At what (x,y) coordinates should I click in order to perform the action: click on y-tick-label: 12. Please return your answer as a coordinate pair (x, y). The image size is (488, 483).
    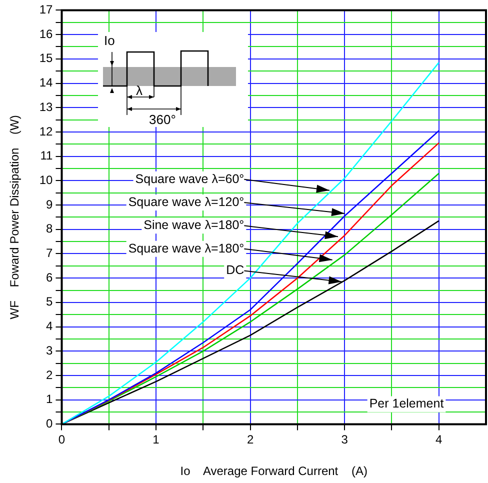
    Looking at the image, I should click on (46, 131).